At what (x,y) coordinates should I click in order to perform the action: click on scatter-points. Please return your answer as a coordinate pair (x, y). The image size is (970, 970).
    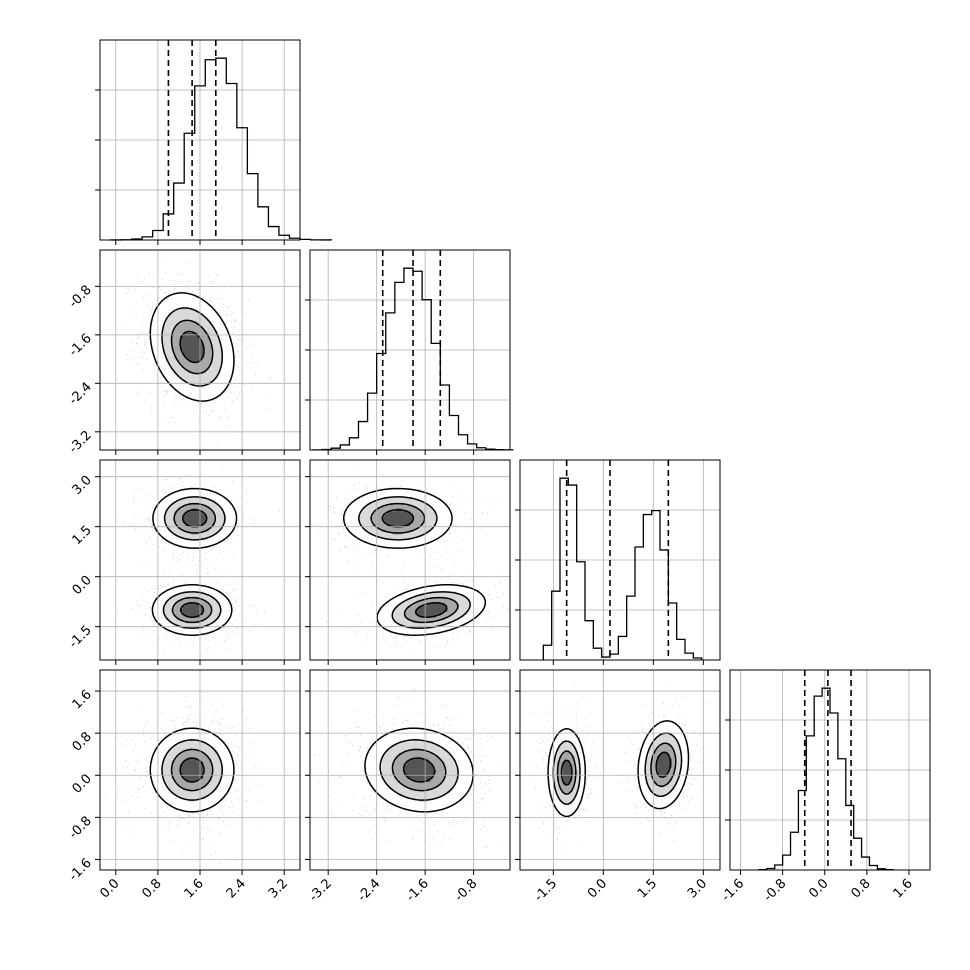
    Looking at the image, I should click on (183, 777).